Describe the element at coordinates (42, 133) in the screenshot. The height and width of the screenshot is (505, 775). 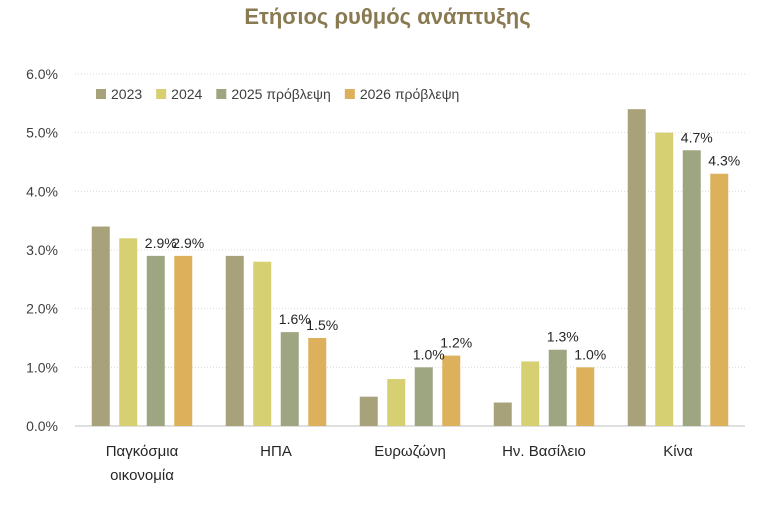
I see `y-tick-label: 5.0%` at that location.